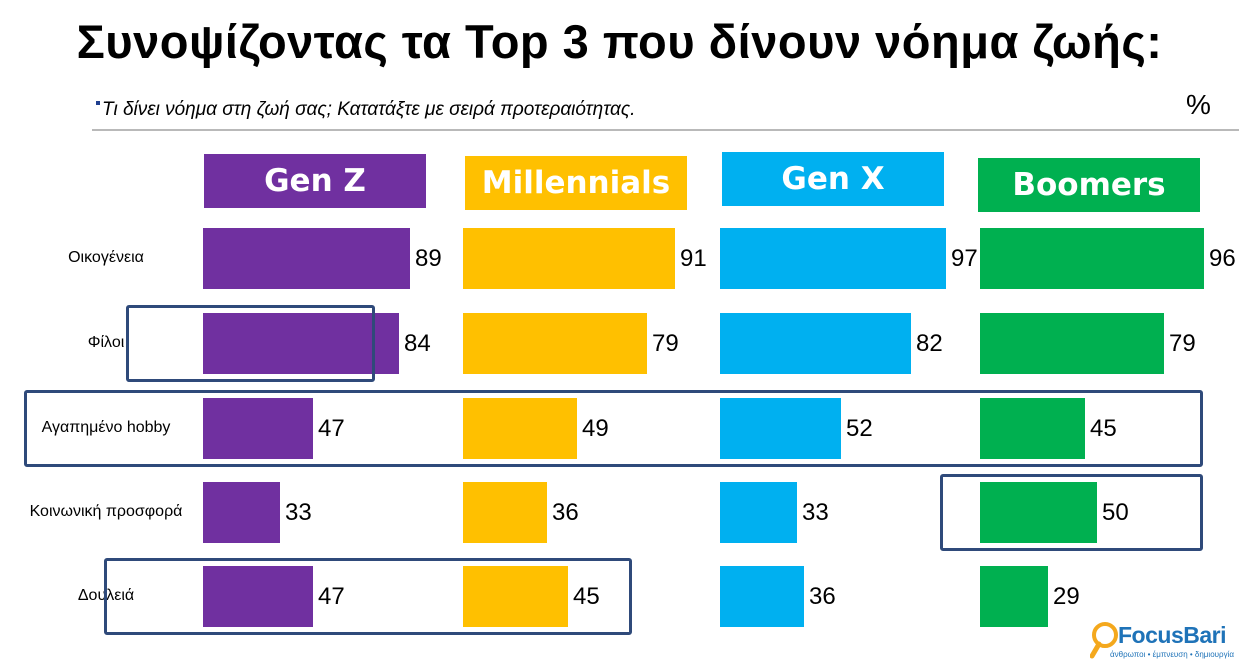 Image resolution: width=1239 pixels, height=664 pixels. What do you see at coordinates (98, 103) in the screenshot?
I see `subtitle-bullet` at bounding box center [98, 103].